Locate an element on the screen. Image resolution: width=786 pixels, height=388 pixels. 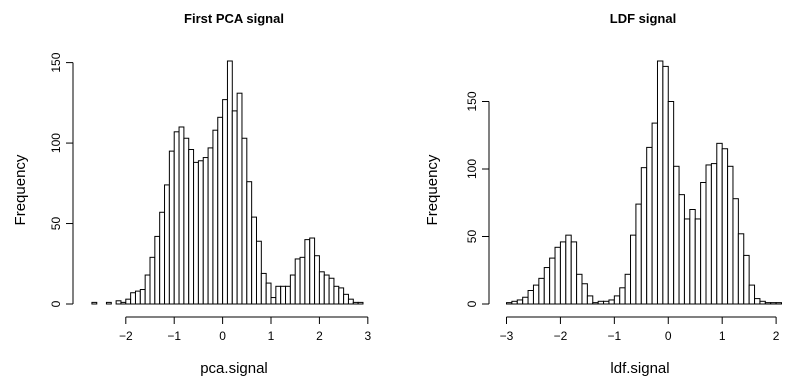
x-tick-label: −1 is located at coordinates (174, 336).